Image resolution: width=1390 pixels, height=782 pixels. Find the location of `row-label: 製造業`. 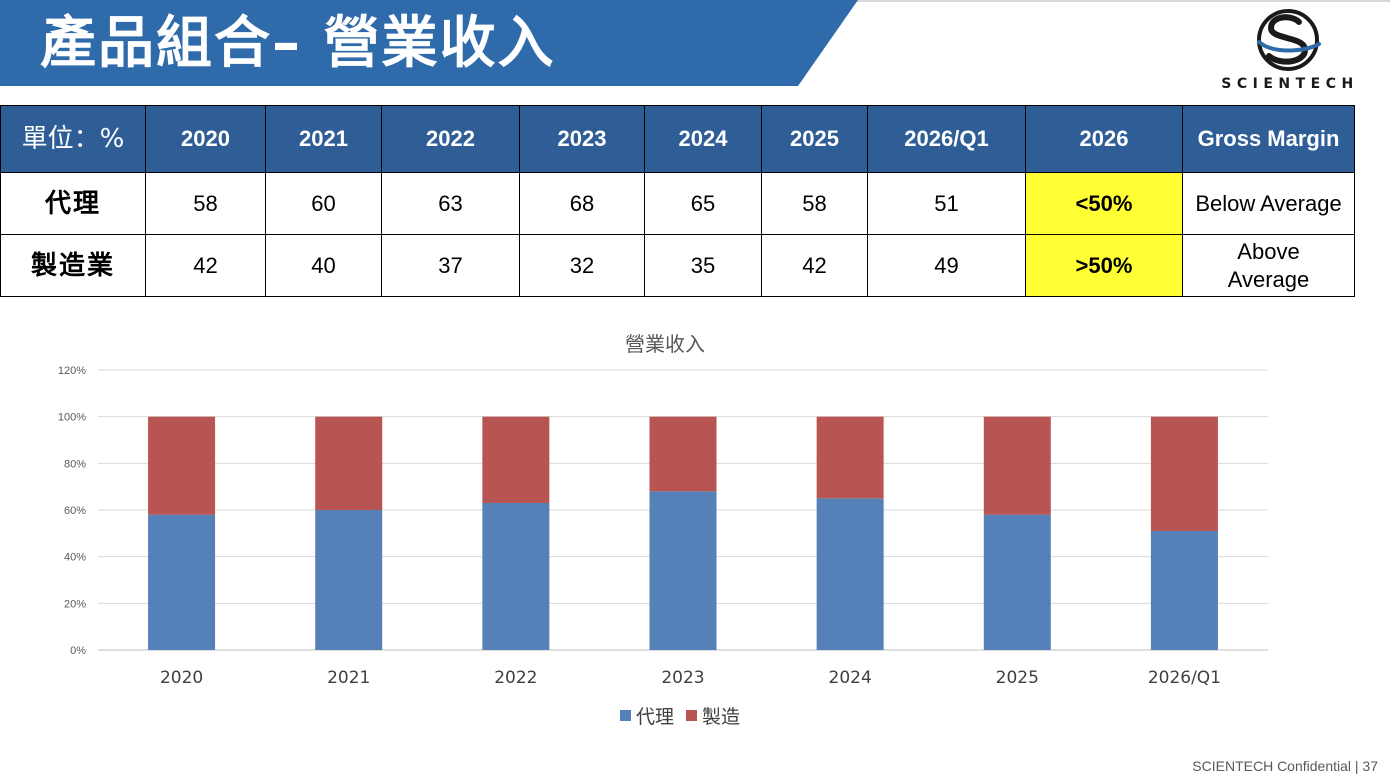

row-label: 製造業 is located at coordinates (73, 265).